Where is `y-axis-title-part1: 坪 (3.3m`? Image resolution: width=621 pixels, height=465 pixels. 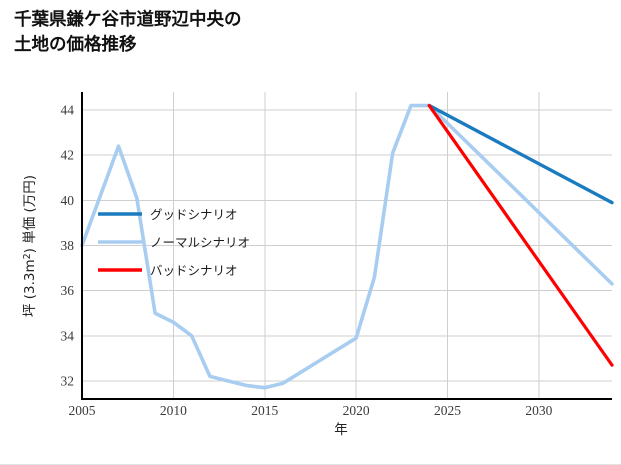
y-axis-title-part1: 坪 (3.3m is located at coordinates (30, 288).